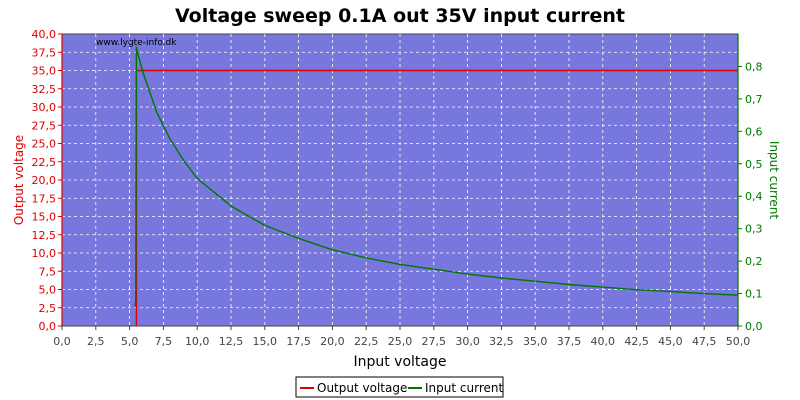 The image size is (800, 400). I want to click on right-axis-ticks: 0,0 0,1 0,2 0,3 0,4 0,5 0,6 0,7 0,8, so click(750, 183).